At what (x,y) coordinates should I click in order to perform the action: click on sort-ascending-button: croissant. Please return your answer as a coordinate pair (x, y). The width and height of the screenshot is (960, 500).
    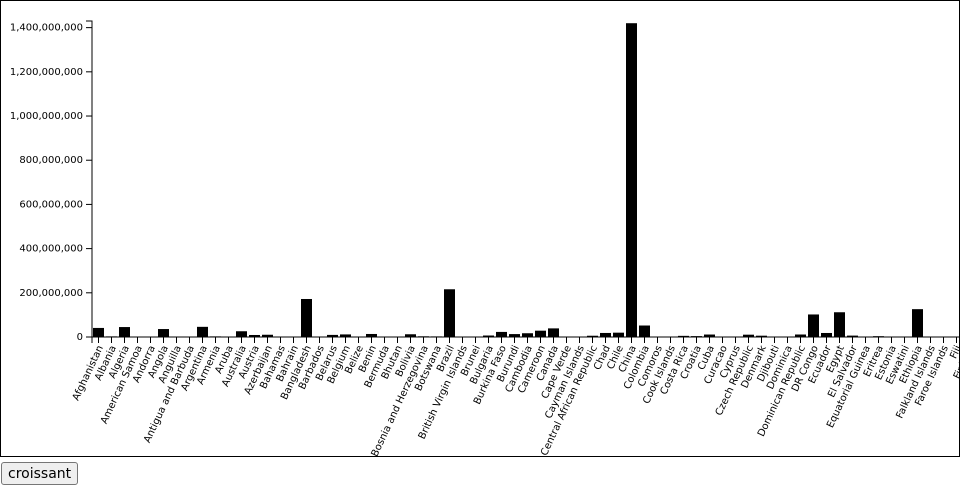
    Looking at the image, I should click on (40, 473).